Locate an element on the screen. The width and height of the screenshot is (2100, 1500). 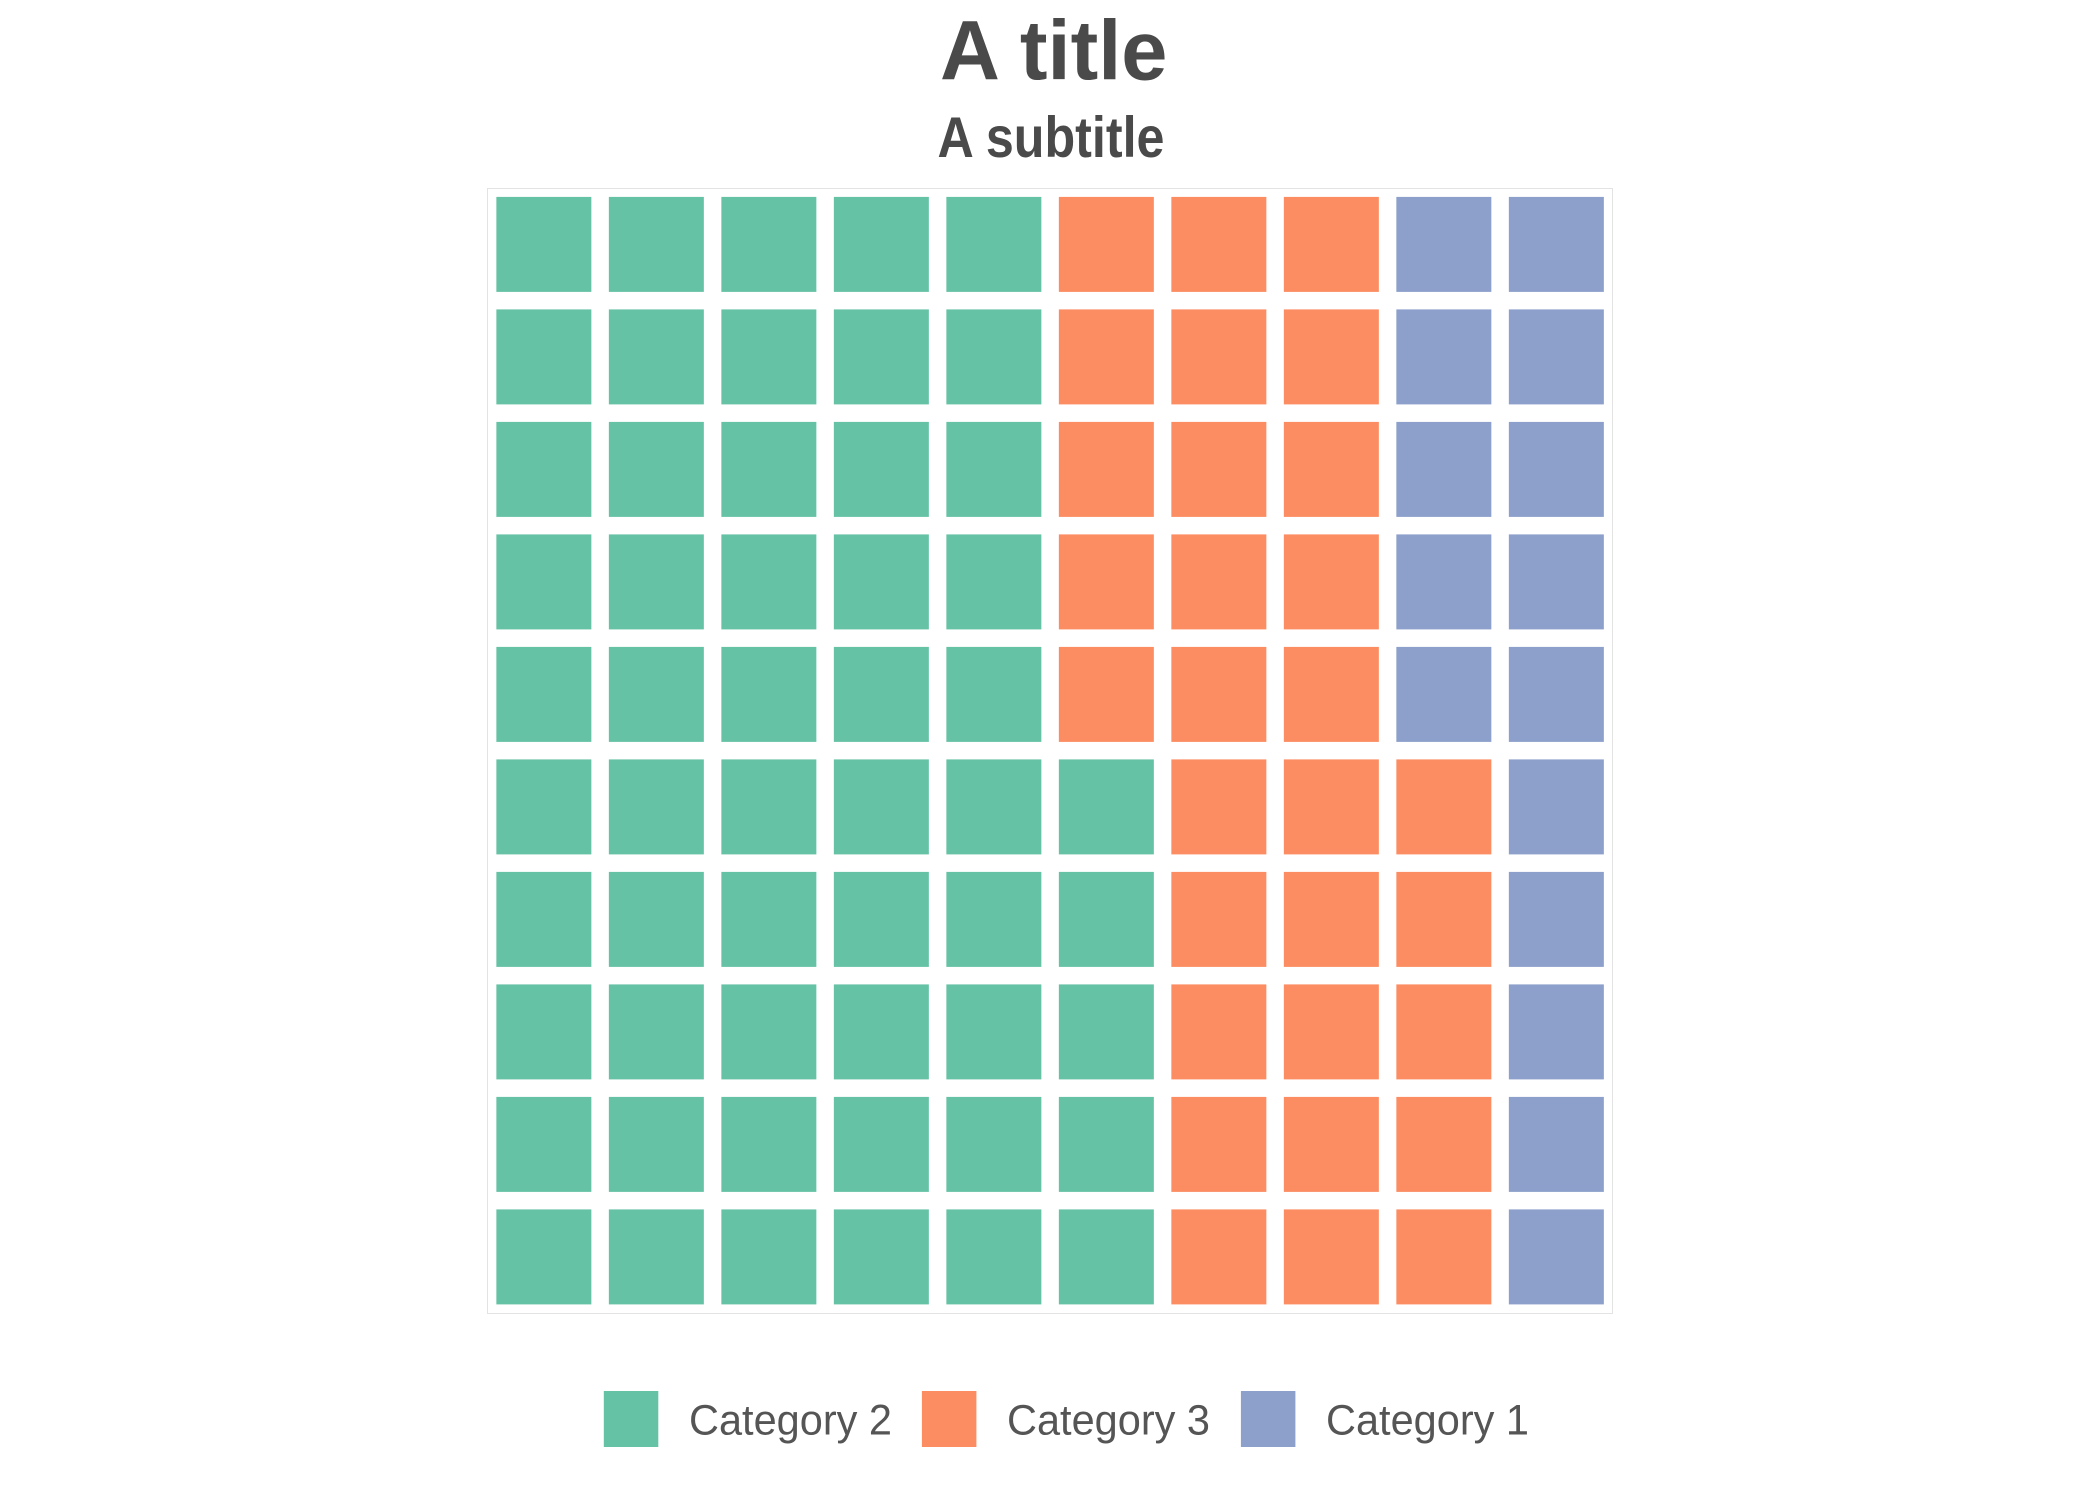
svg-text: Category 3 is located at coordinates (1108, 1420).